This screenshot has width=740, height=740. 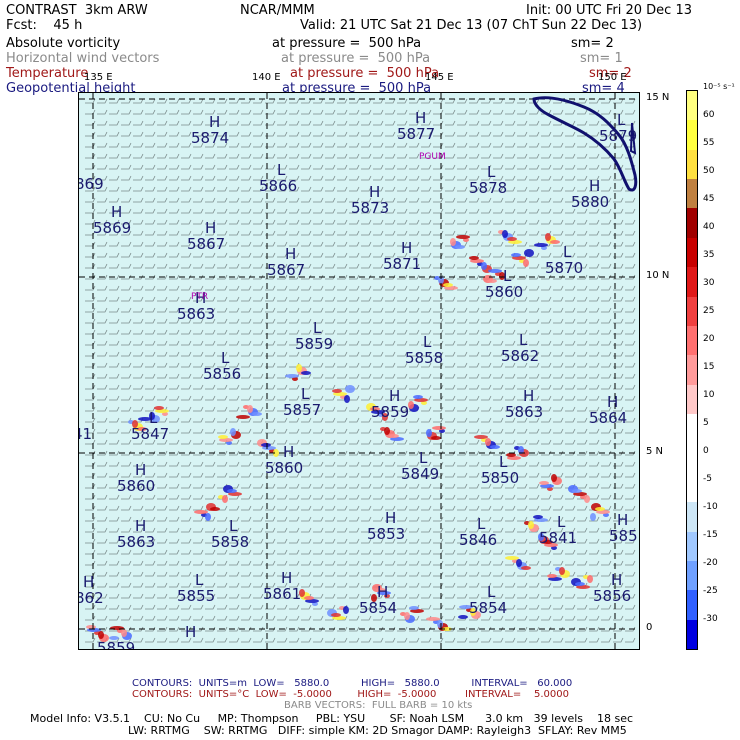 I want to click on center-value: 5856, so click(x=612, y=596).